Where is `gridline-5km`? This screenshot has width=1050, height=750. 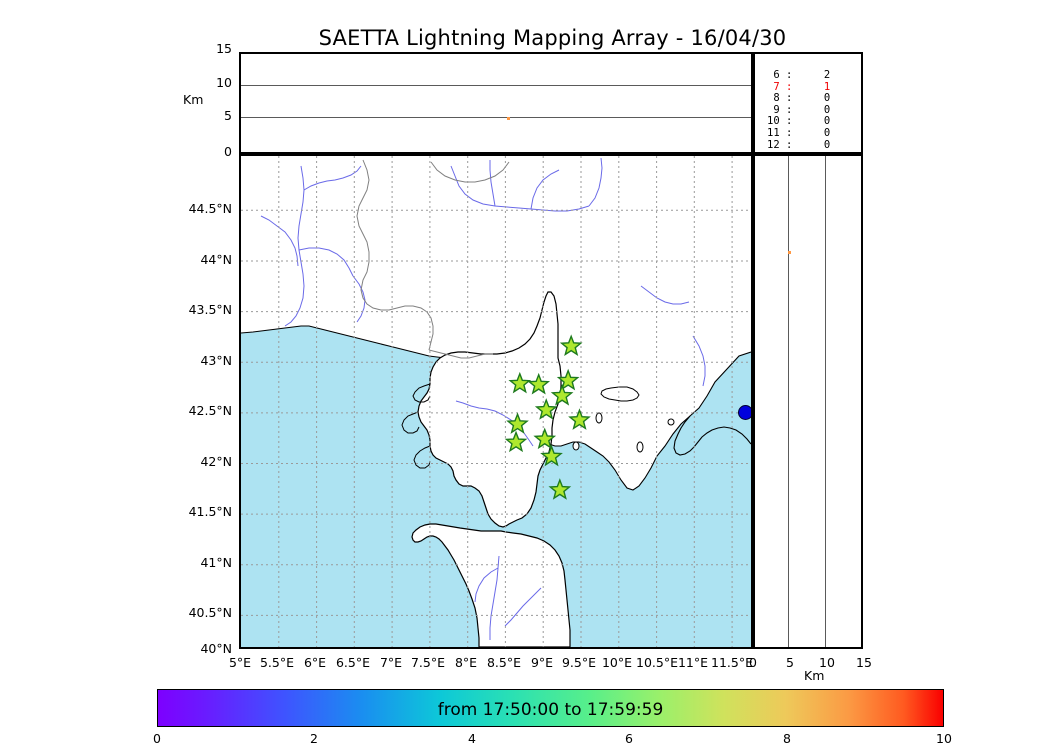 gridline-5km is located at coordinates (496, 117).